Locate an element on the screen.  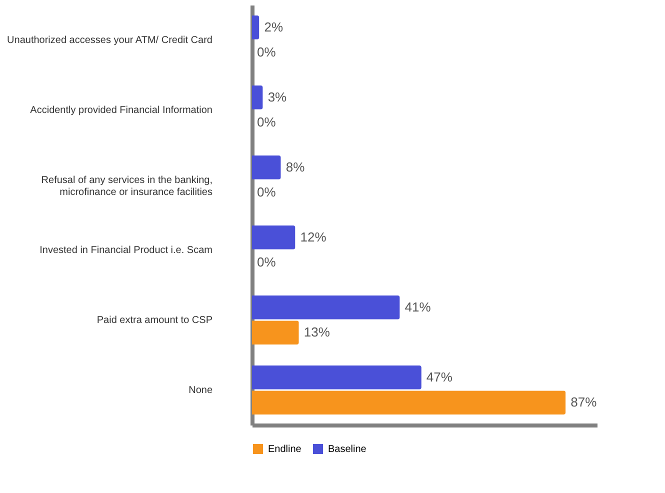
data-label: 3% is located at coordinates (278, 96).